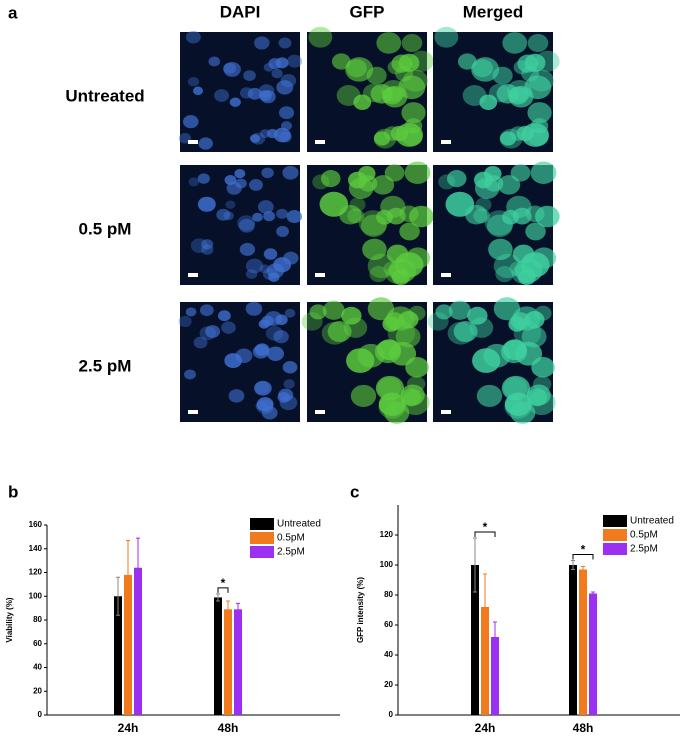  Describe the element at coordinates (291, 538) in the screenshot. I see `legend-label: 0.5pM` at that location.